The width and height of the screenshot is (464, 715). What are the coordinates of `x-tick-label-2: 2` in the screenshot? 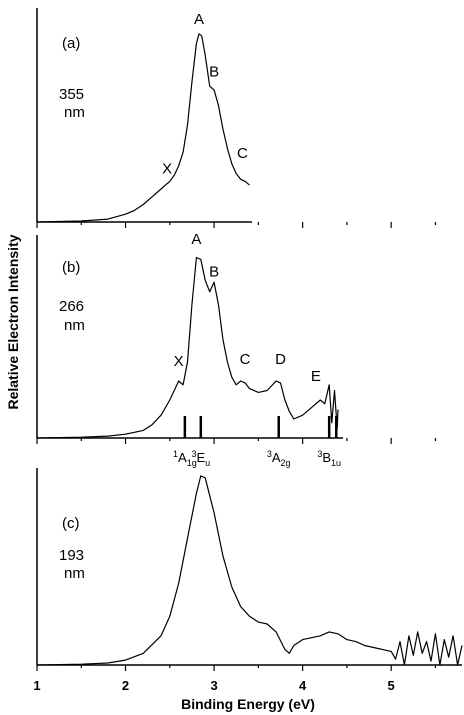 It's located at (125, 685).